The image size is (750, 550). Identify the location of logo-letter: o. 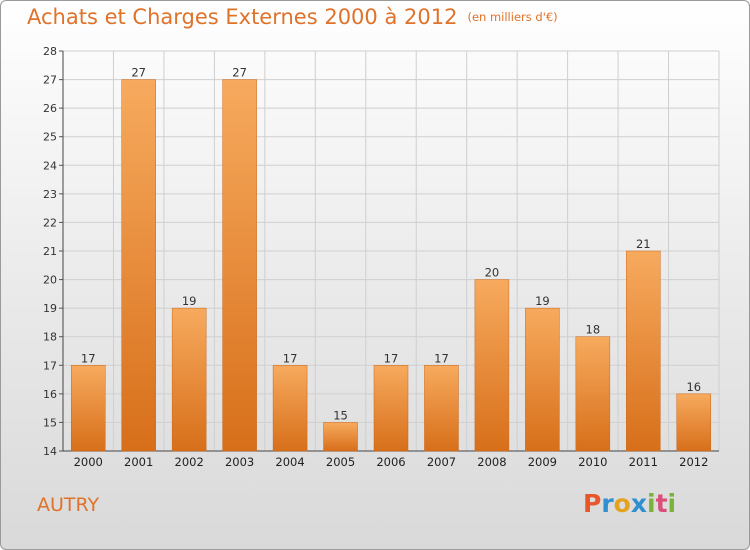
(622, 503).